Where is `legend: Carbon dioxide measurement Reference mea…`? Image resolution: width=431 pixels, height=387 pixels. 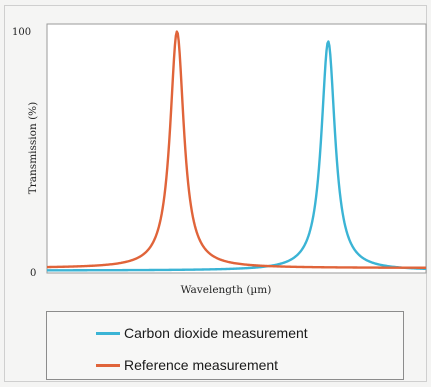
legend: Carbon dioxide measurement Reference mea… is located at coordinates (225, 345).